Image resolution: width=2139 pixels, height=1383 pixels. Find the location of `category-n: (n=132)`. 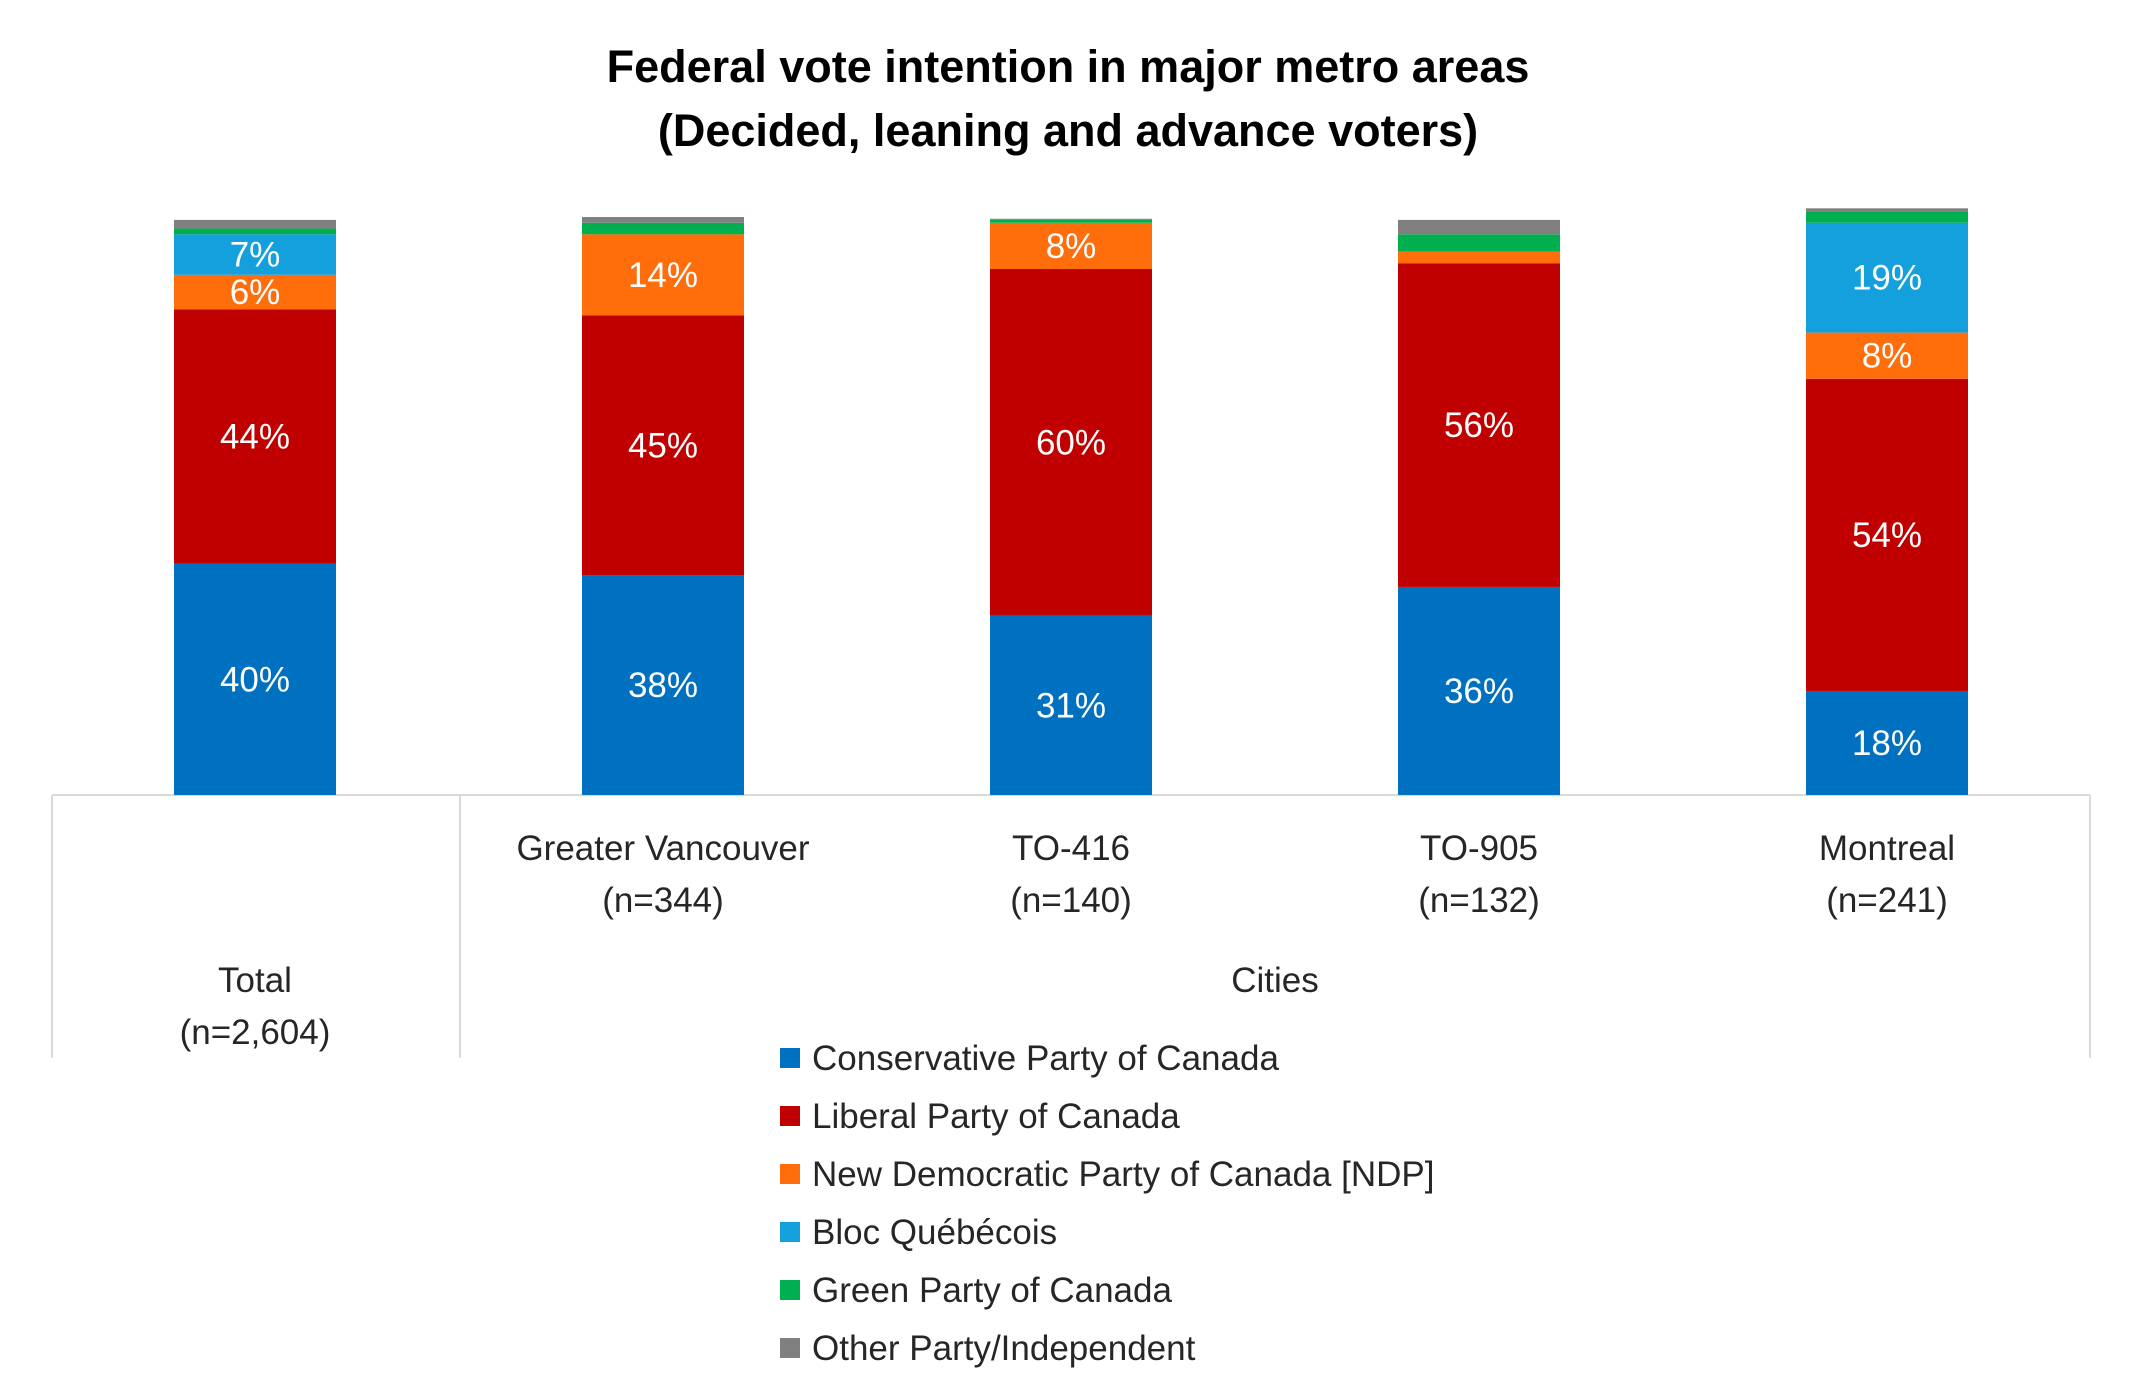

category-n: (n=132) is located at coordinates (1479, 900).